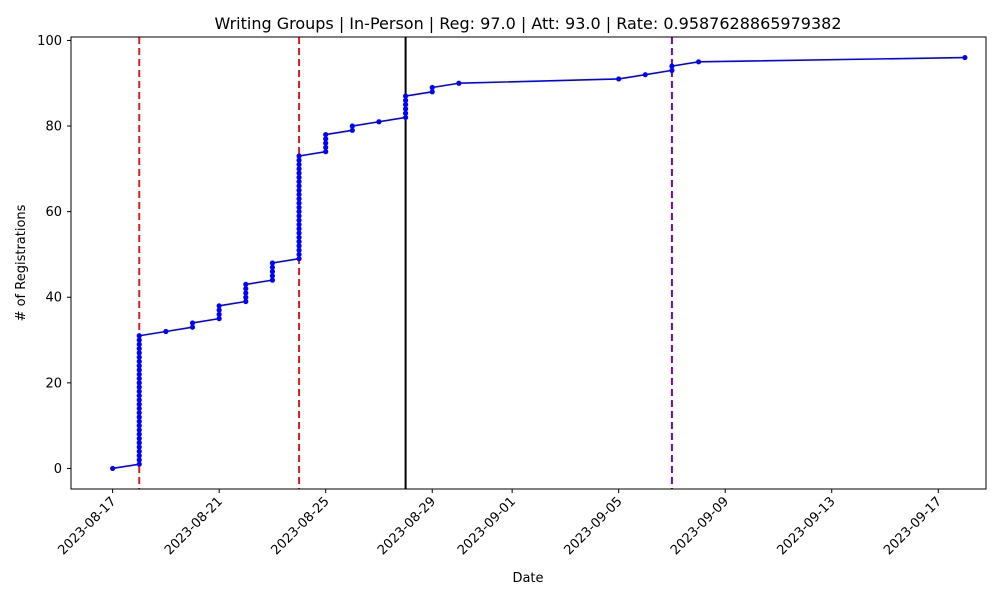 The width and height of the screenshot is (1000, 600). Describe the element at coordinates (527, 578) in the screenshot. I see `x-axis-title: Date` at that location.